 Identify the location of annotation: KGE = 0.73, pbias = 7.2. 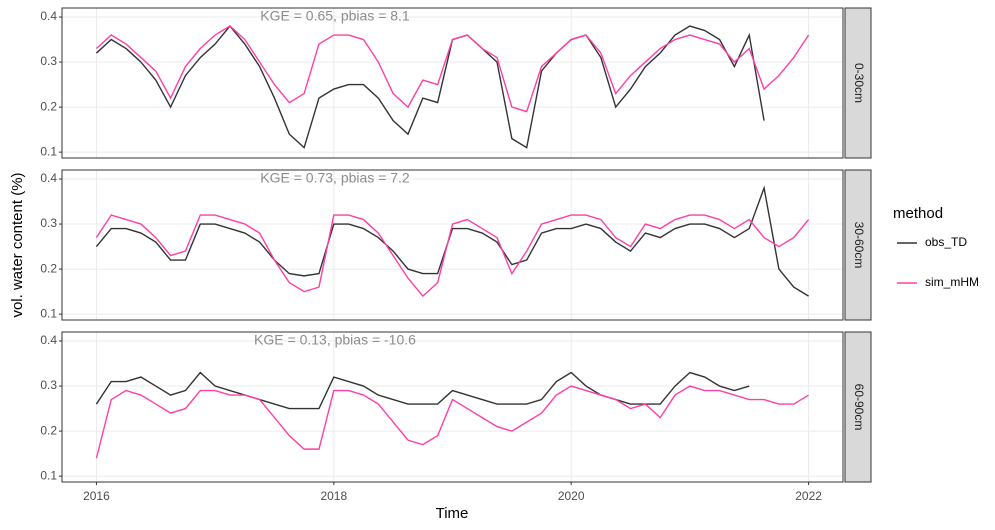
(335, 178).